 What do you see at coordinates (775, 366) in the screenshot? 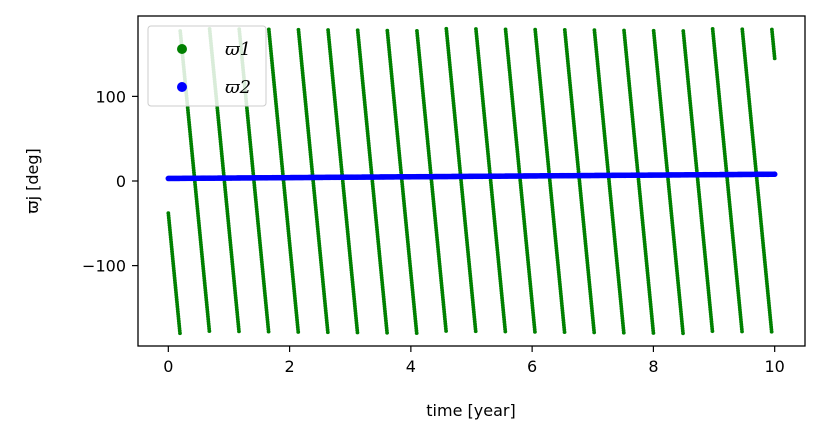
I see `x-tick-label: 10` at bounding box center [775, 366].